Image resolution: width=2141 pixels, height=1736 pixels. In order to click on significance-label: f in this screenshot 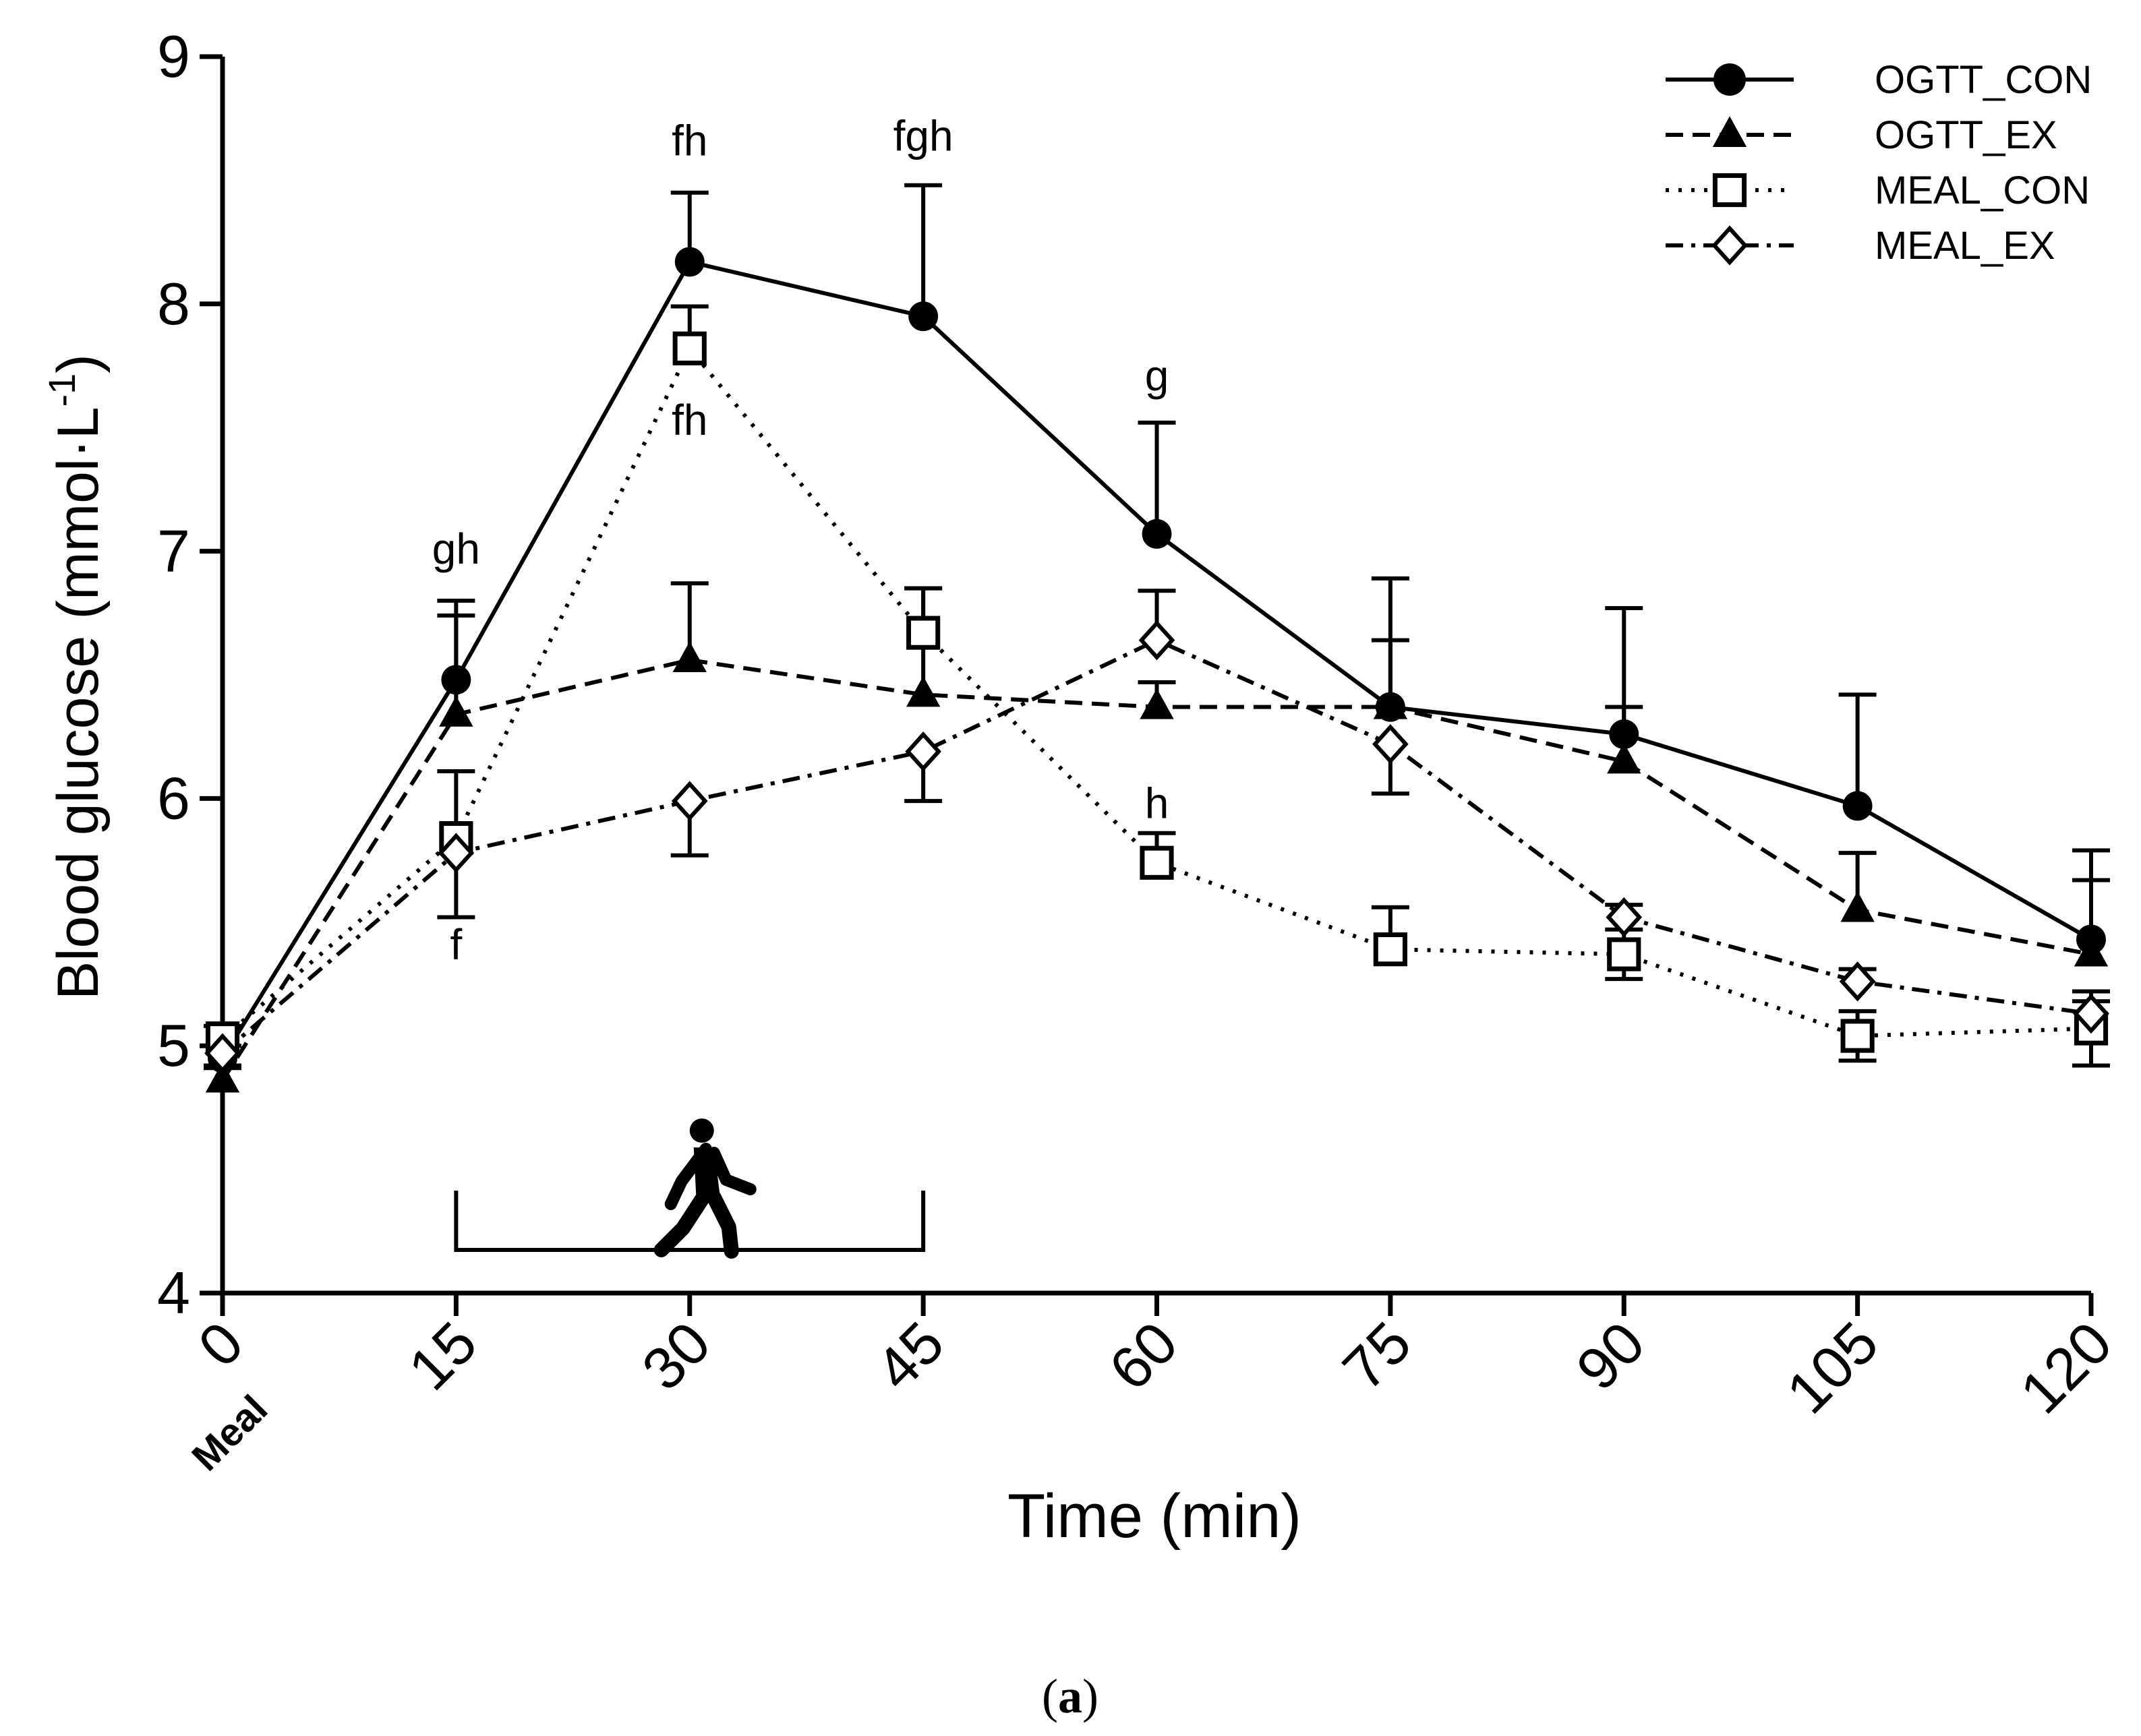, I will do `click(456, 945)`.